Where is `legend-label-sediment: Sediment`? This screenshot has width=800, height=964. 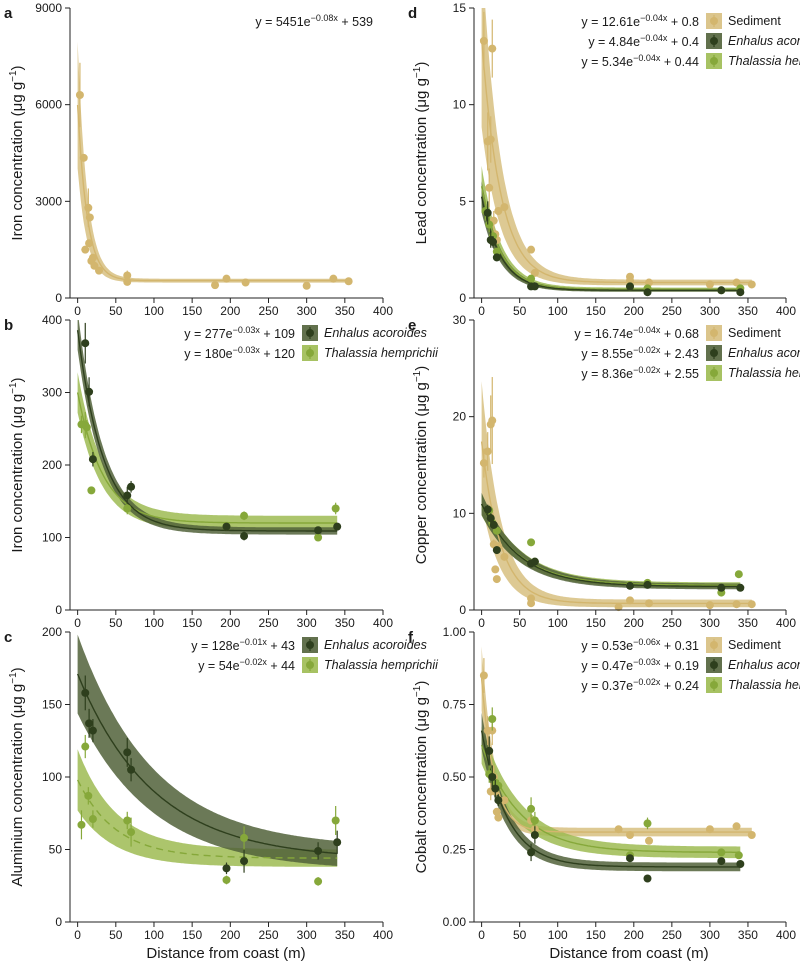 legend-label-sediment: Sediment is located at coordinates (754, 645).